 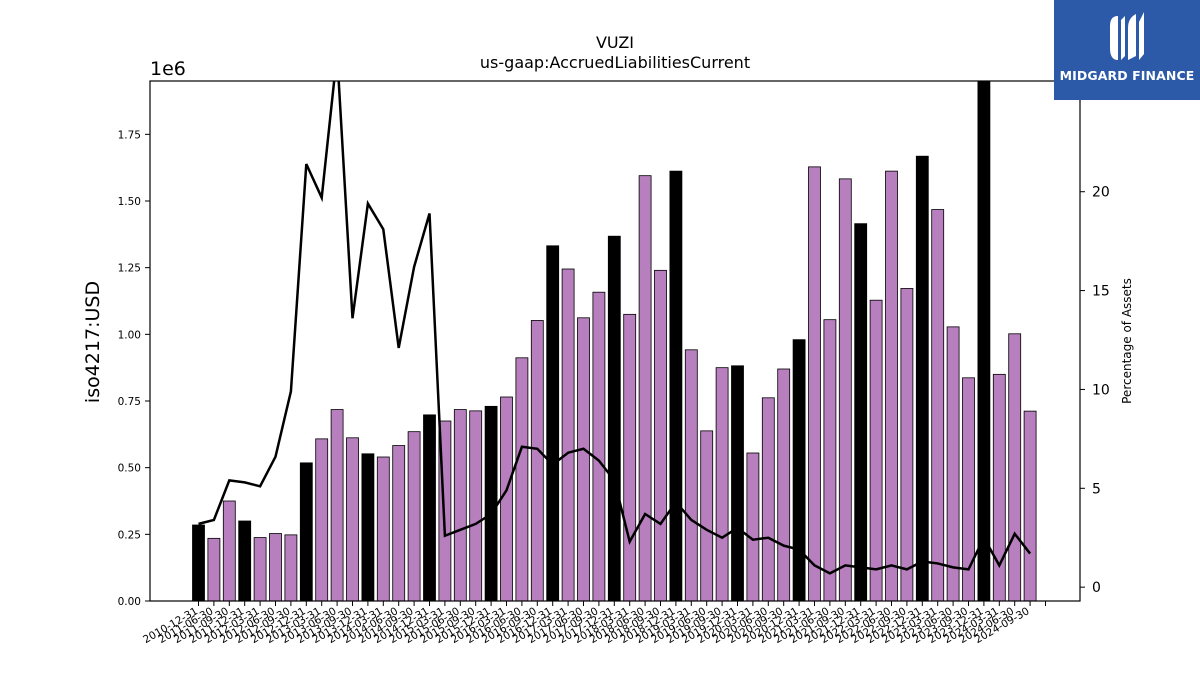 What do you see at coordinates (615, 42) in the screenshot?
I see `chart-title: VUZI` at bounding box center [615, 42].